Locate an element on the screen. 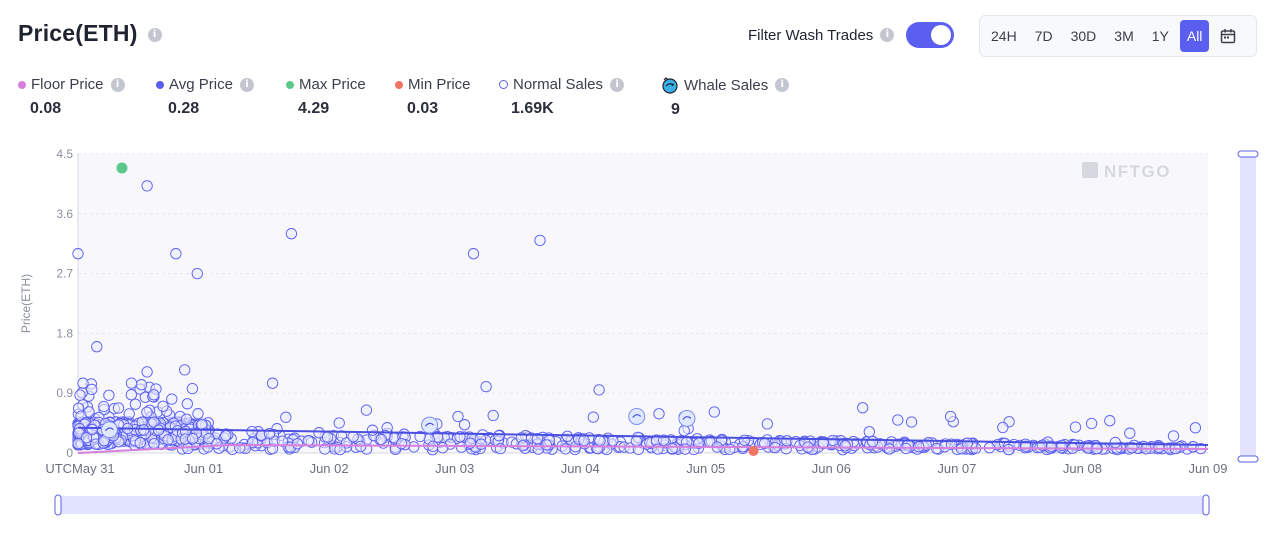 The height and width of the screenshot is (534, 1280). range-all-button: All is located at coordinates (1194, 36).